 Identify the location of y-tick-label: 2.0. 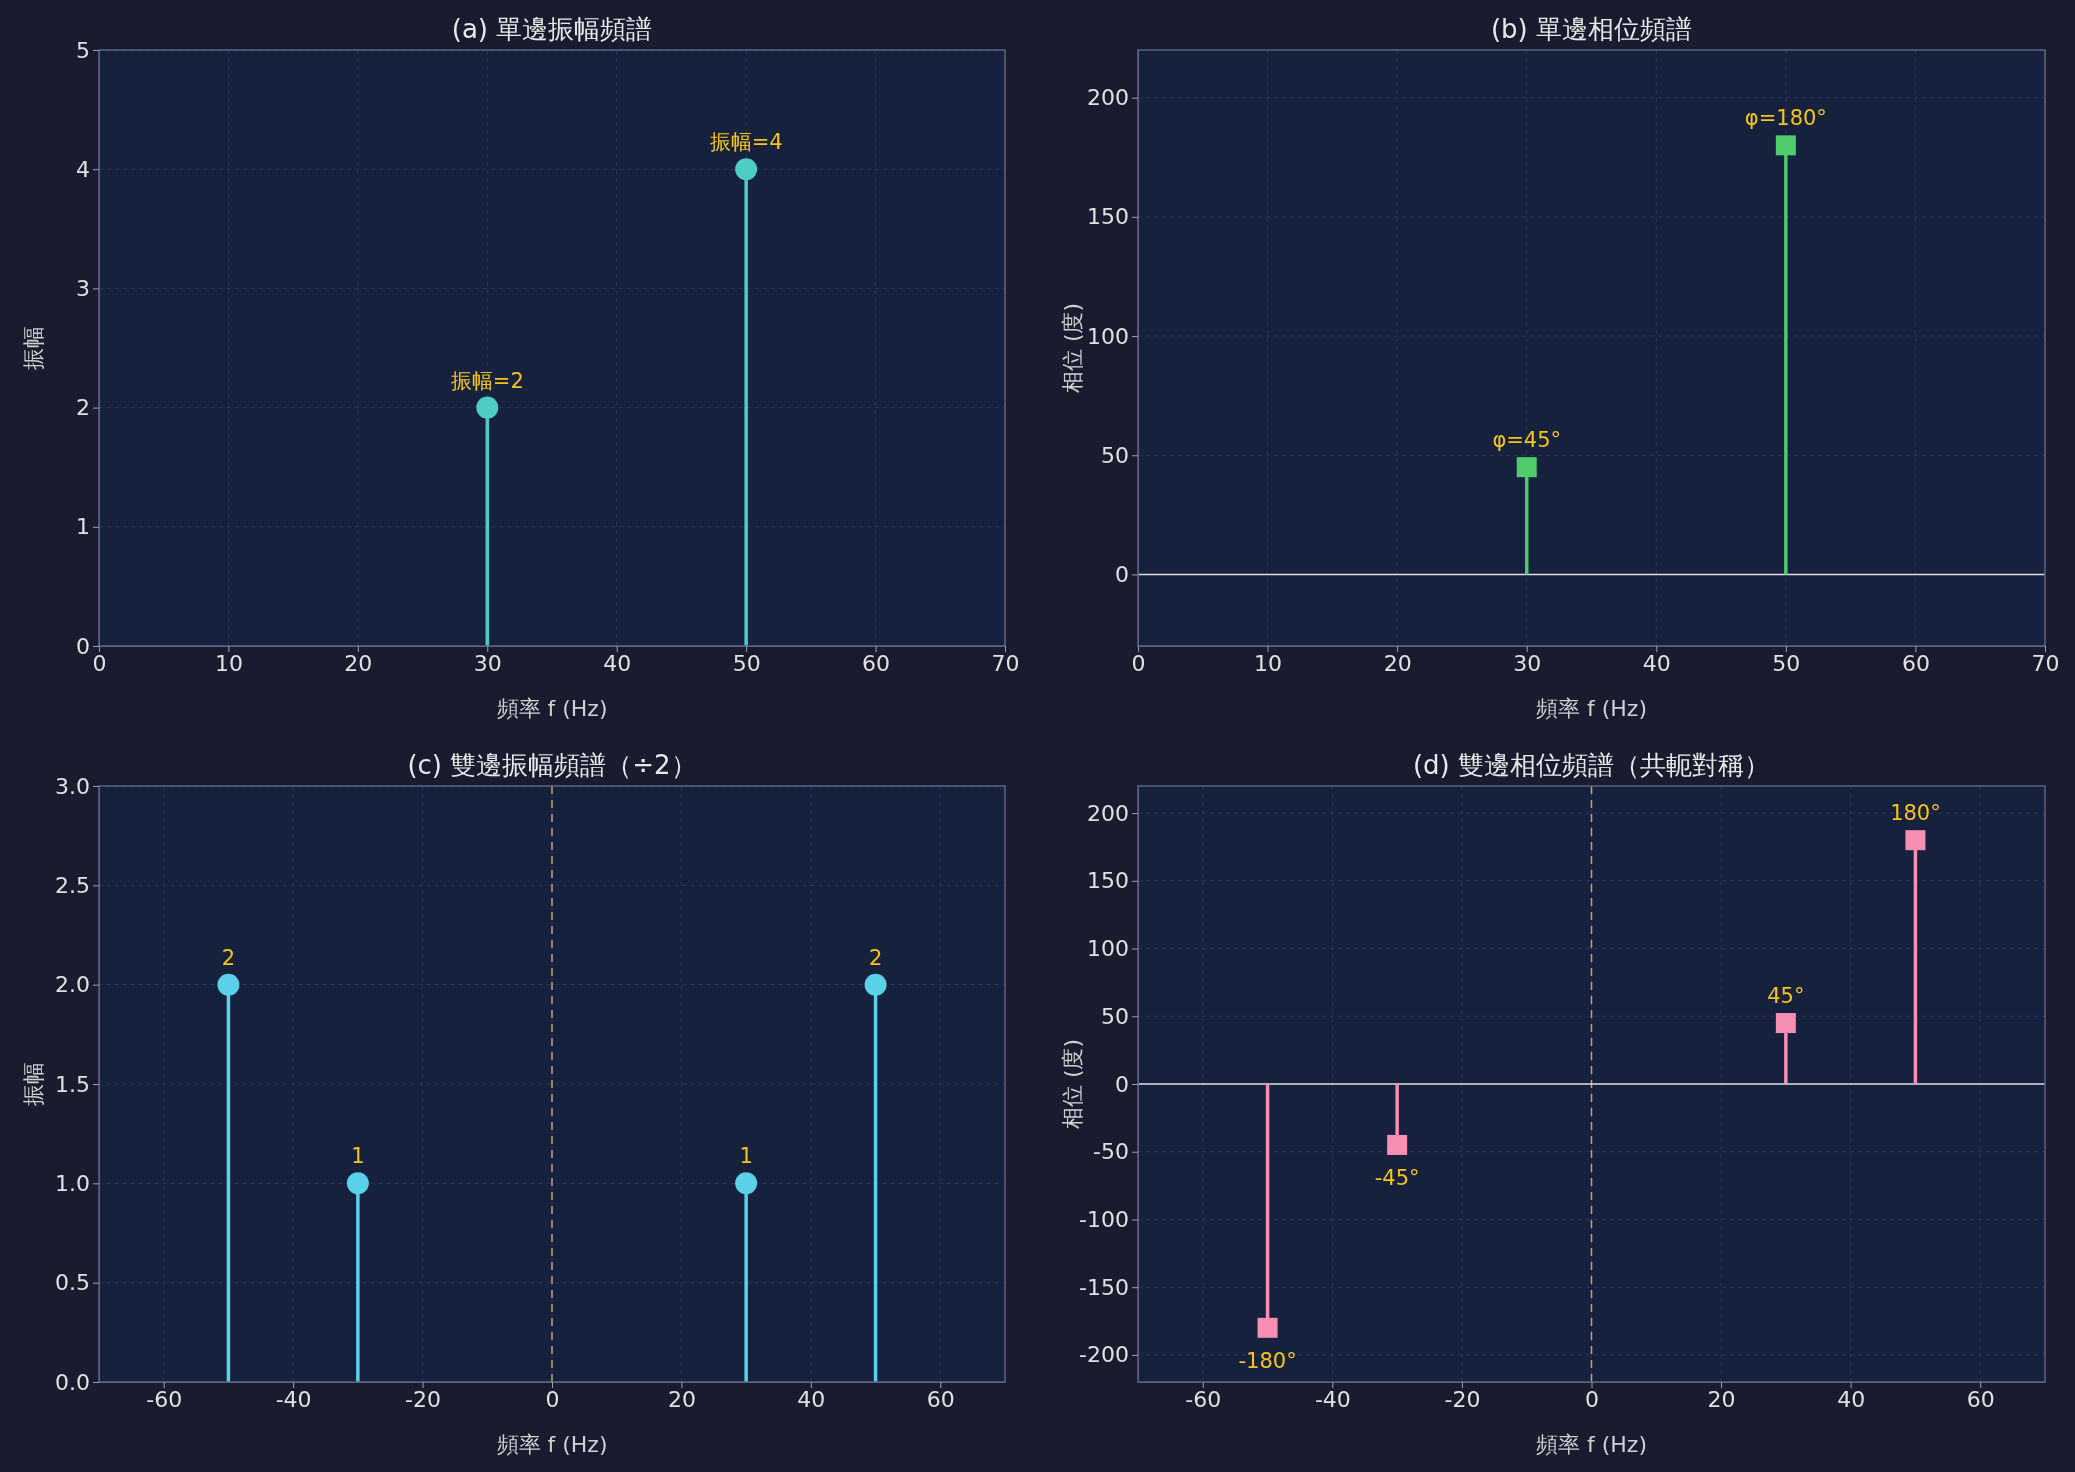
(72, 985).